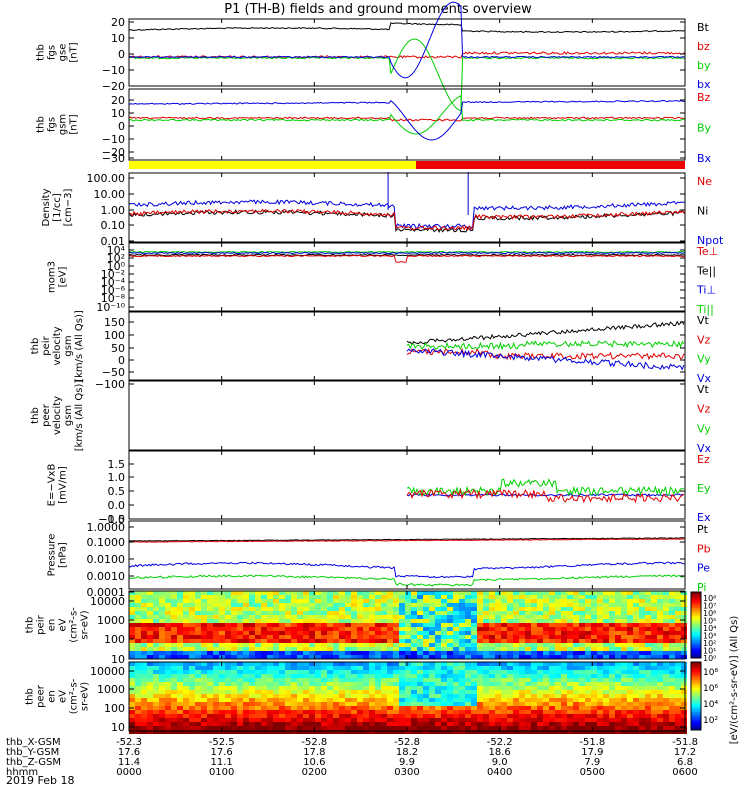 This screenshot has width=750, height=800. What do you see at coordinates (314, 752) in the screenshot?
I see `x-axis-value: 17.8` at bounding box center [314, 752].